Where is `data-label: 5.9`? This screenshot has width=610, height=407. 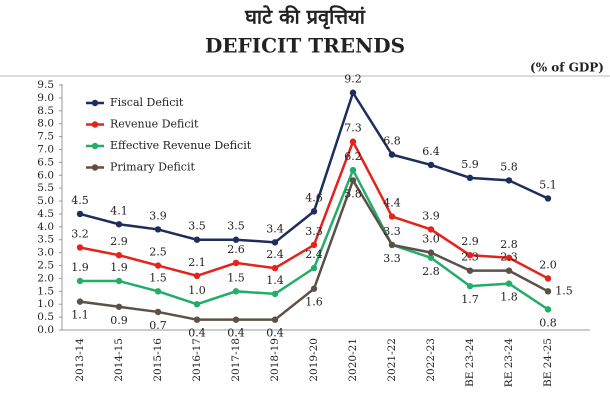 data-label: 5.9 is located at coordinates (470, 164).